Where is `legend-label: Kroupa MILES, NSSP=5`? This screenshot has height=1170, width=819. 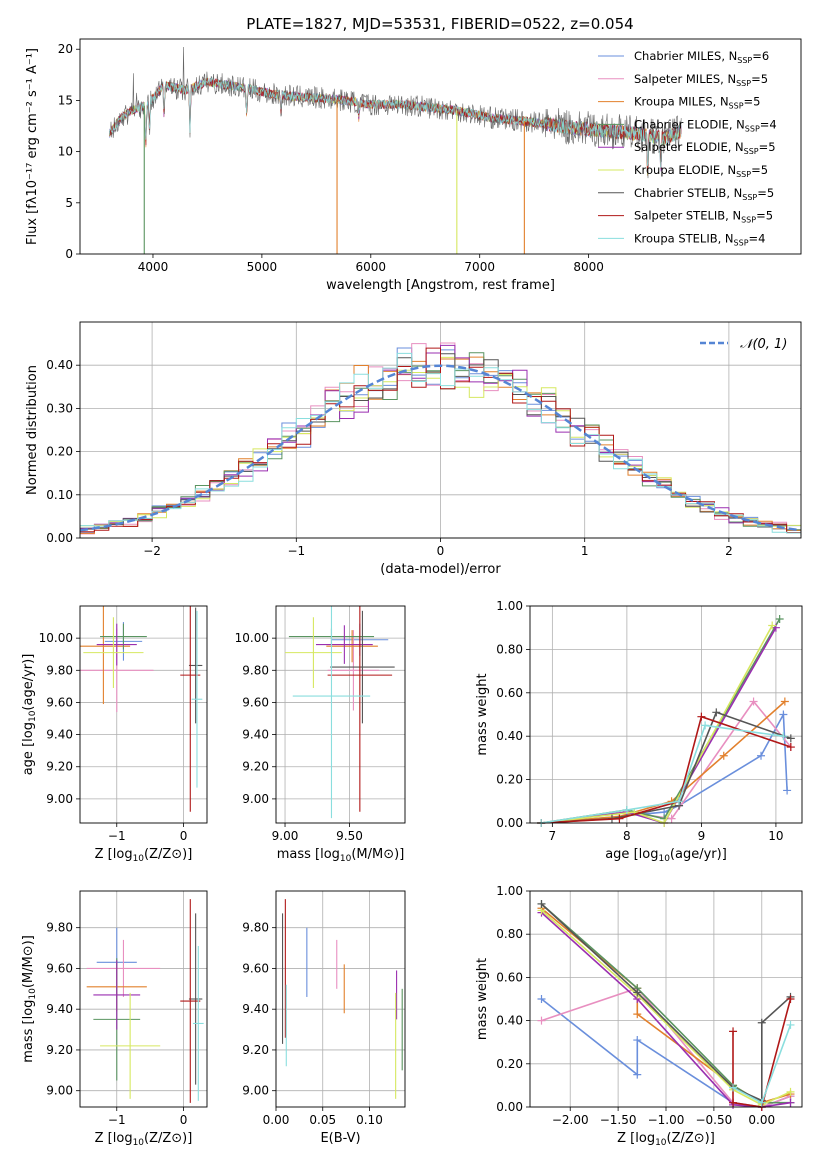
legend-label: Kroupa MILES, NSSP=5 is located at coordinates (697, 103).